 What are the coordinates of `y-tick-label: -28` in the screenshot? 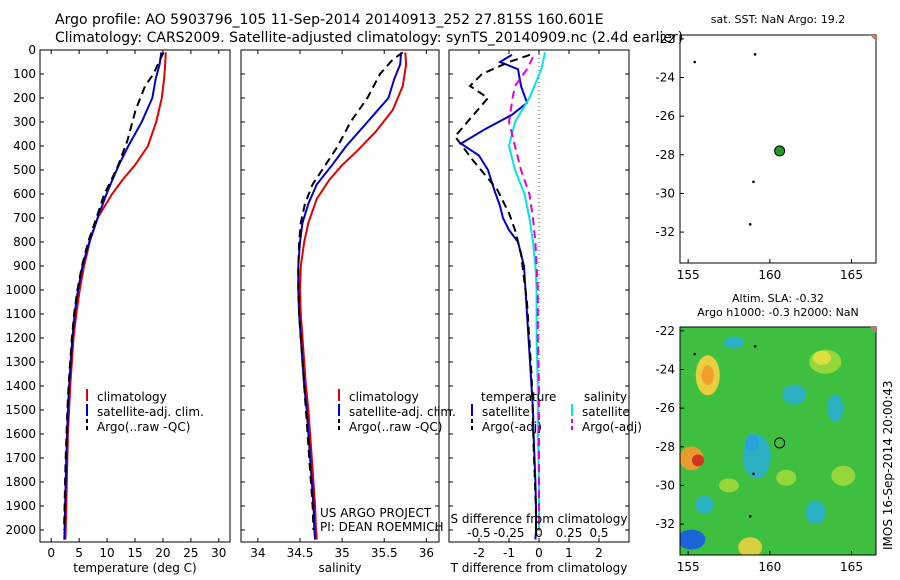 It's located at (665, 155).